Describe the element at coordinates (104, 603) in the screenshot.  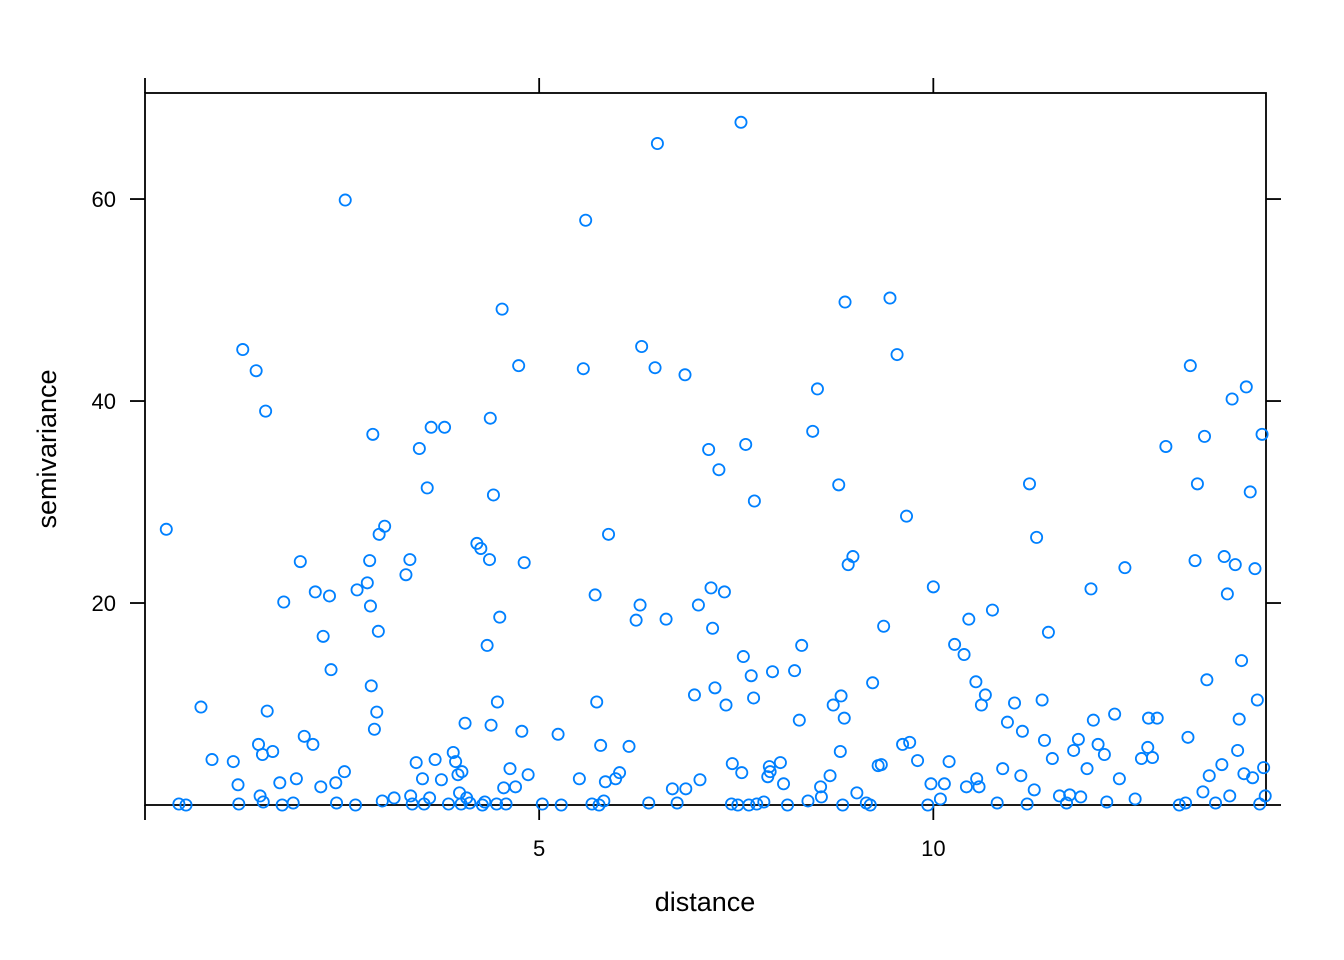
I see `y-tick-label: 20` at that location.